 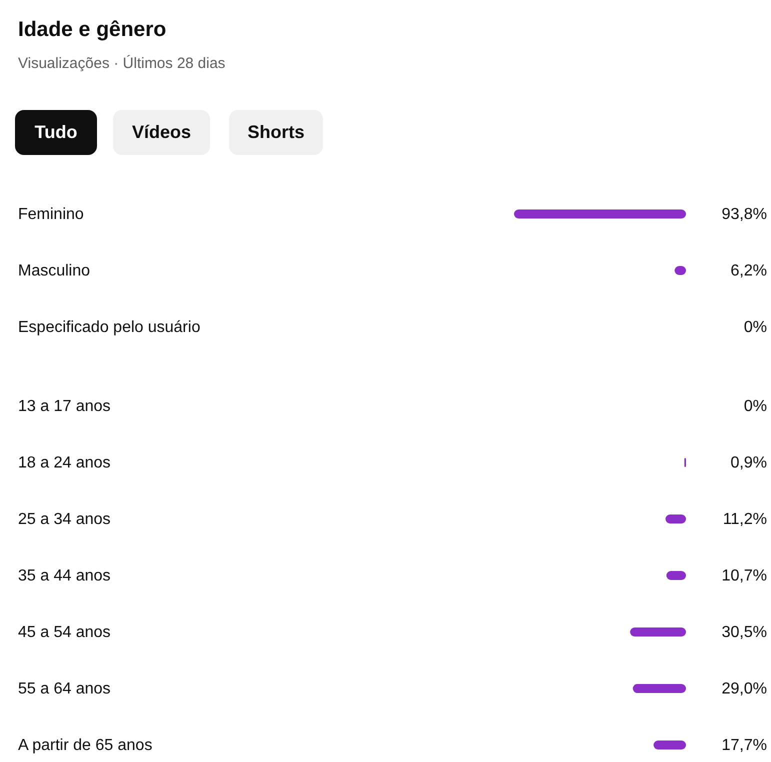 I want to click on text: Idade e gênero, so click(x=92, y=29).